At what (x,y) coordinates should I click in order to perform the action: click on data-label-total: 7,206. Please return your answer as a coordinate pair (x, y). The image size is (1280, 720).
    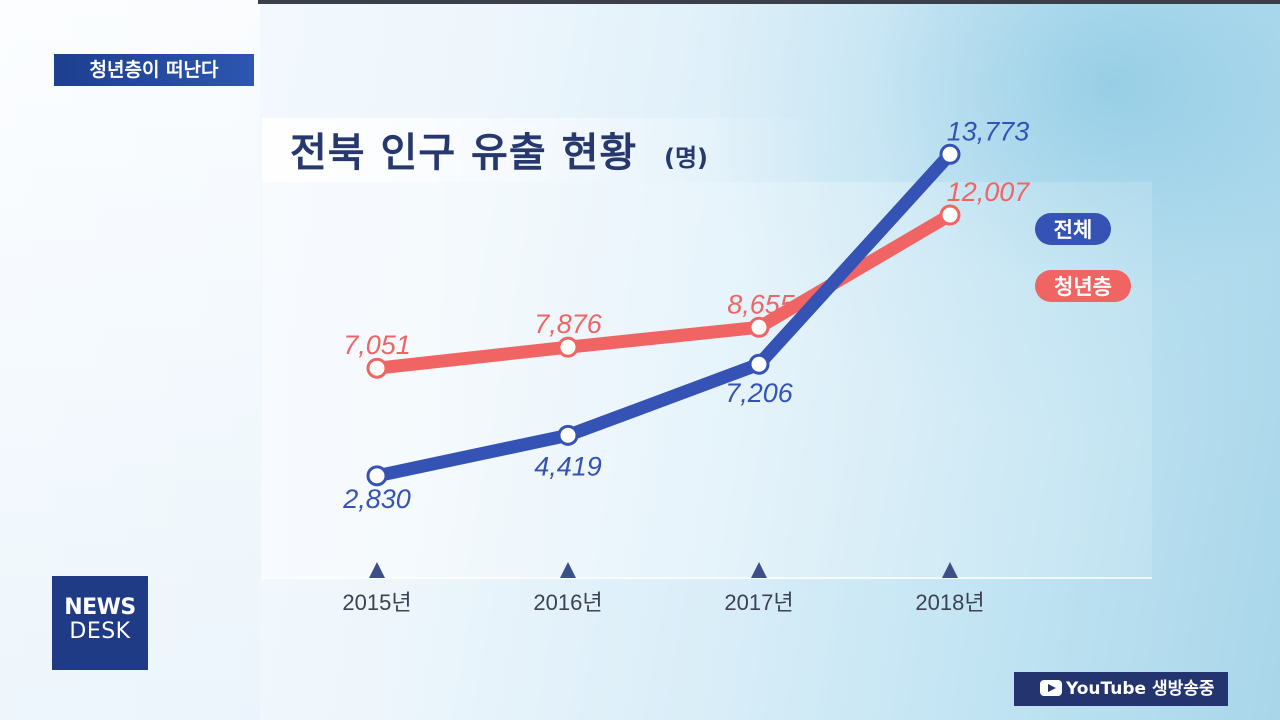
    Looking at the image, I should click on (759, 393).